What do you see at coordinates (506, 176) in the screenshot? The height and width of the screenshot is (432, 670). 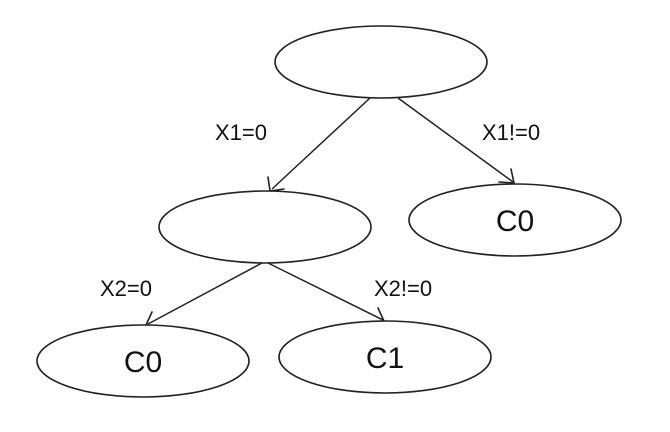 I see `arrow-head` at bounding box center [506, 176].